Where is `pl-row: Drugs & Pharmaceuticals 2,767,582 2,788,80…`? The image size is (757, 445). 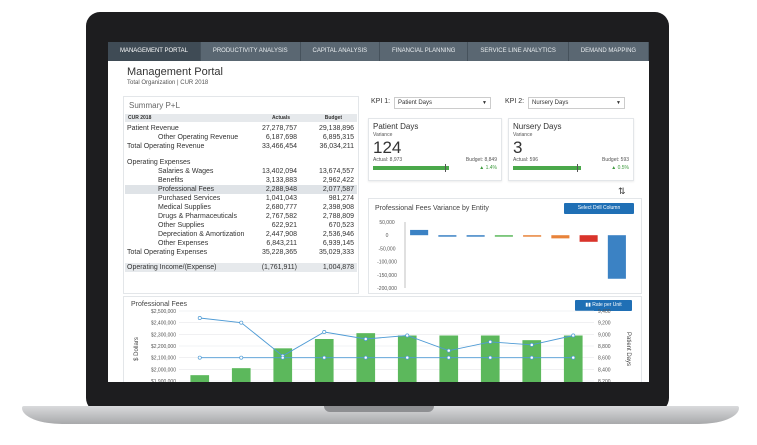
pl-row: Drugs & Pharmaceuticals 2,767,582 2,788,80… is located at coordinates (241, 216).